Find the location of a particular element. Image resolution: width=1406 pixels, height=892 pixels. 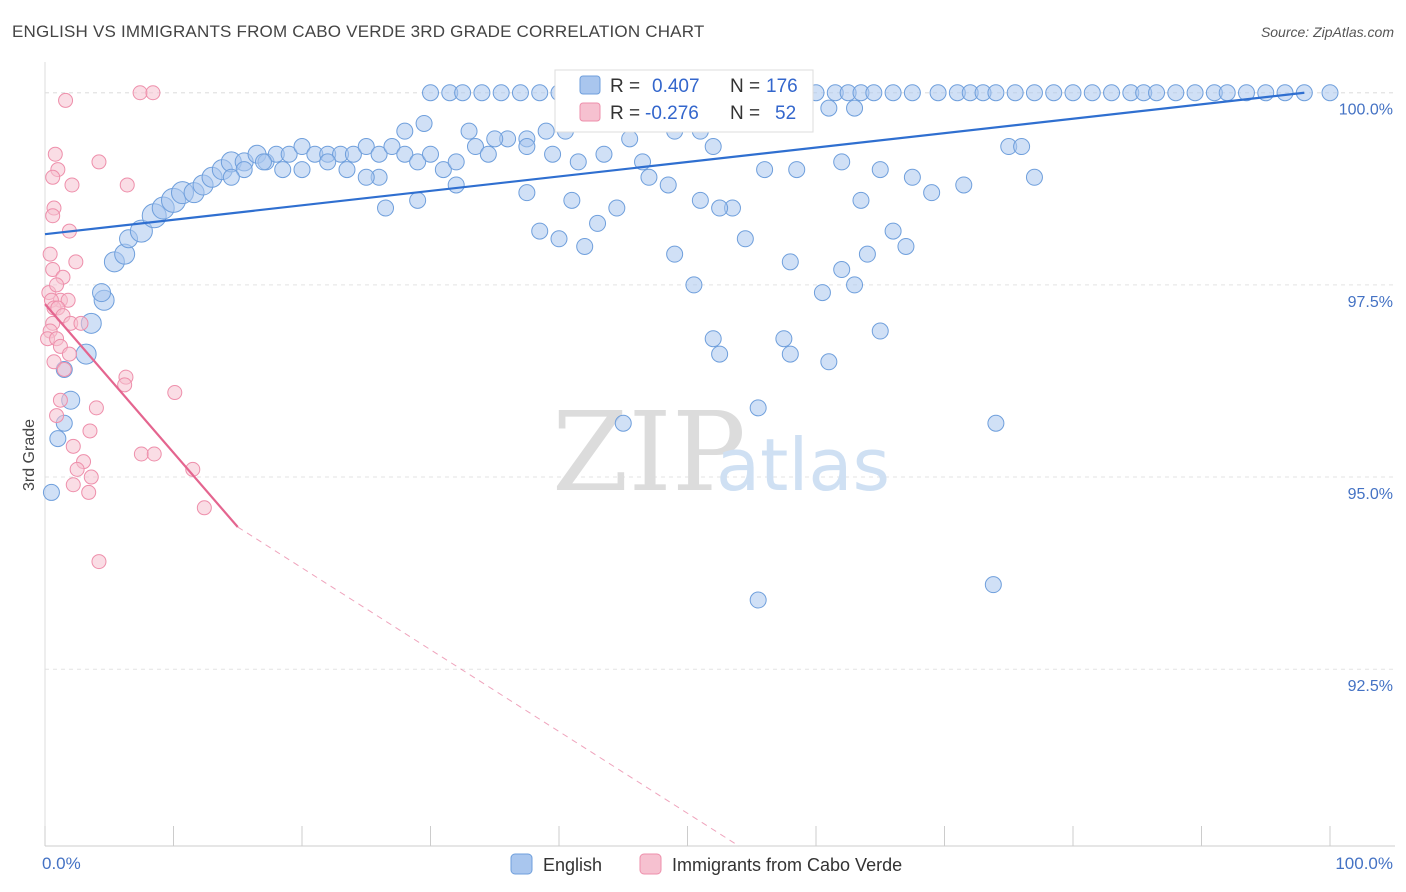

legend-cabo-label: Immigrants from Cabo Verde is located at coordinates (787, 865).